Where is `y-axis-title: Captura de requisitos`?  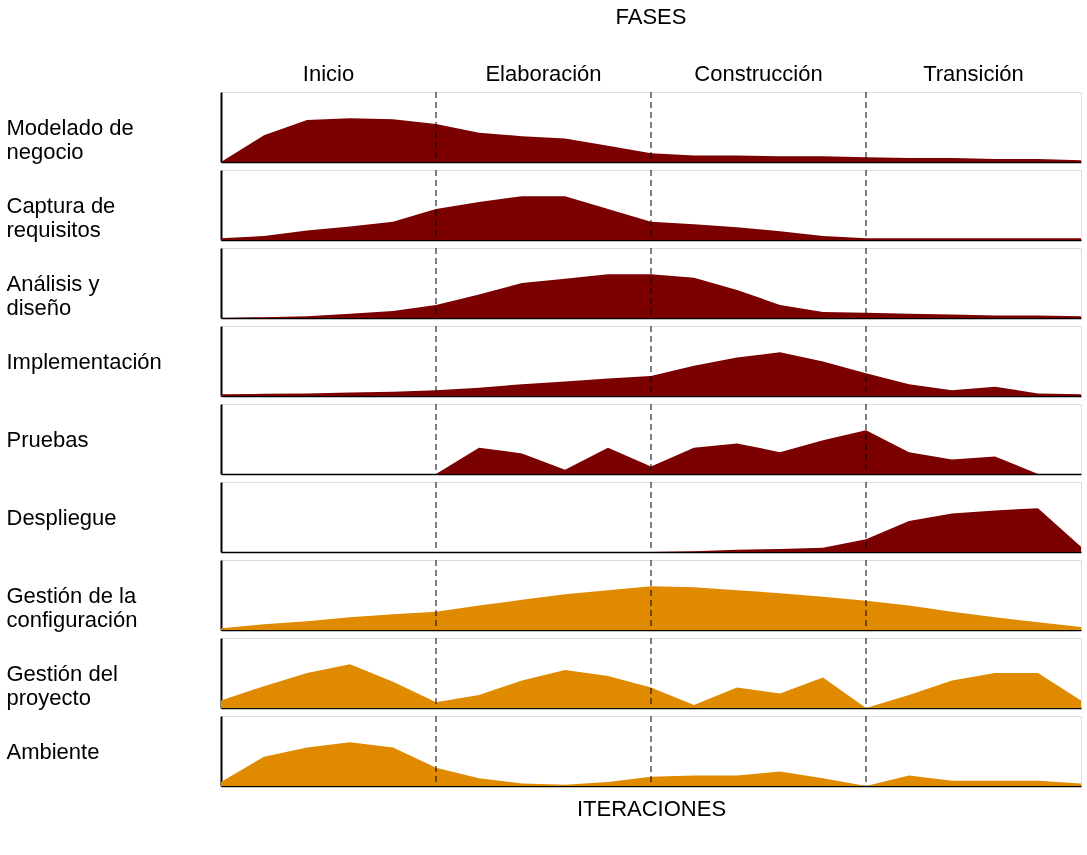 y-axis-title: Captura de requisitos is located at coordinates (61, 217).